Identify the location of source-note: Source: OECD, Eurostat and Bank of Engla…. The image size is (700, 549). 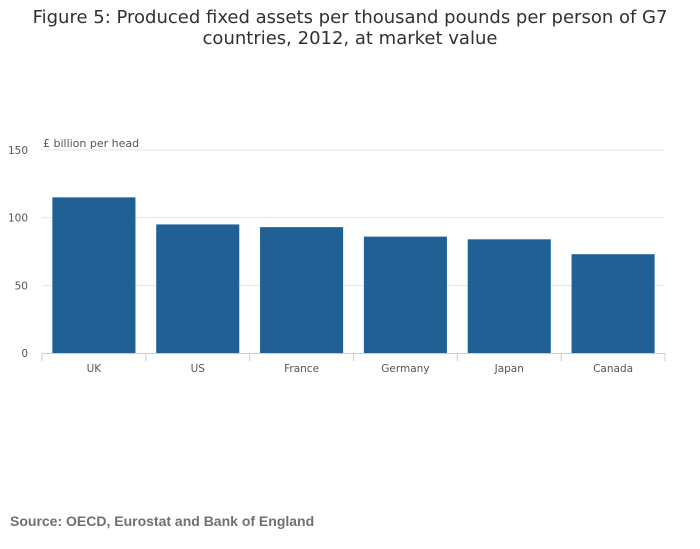
(162, 521).